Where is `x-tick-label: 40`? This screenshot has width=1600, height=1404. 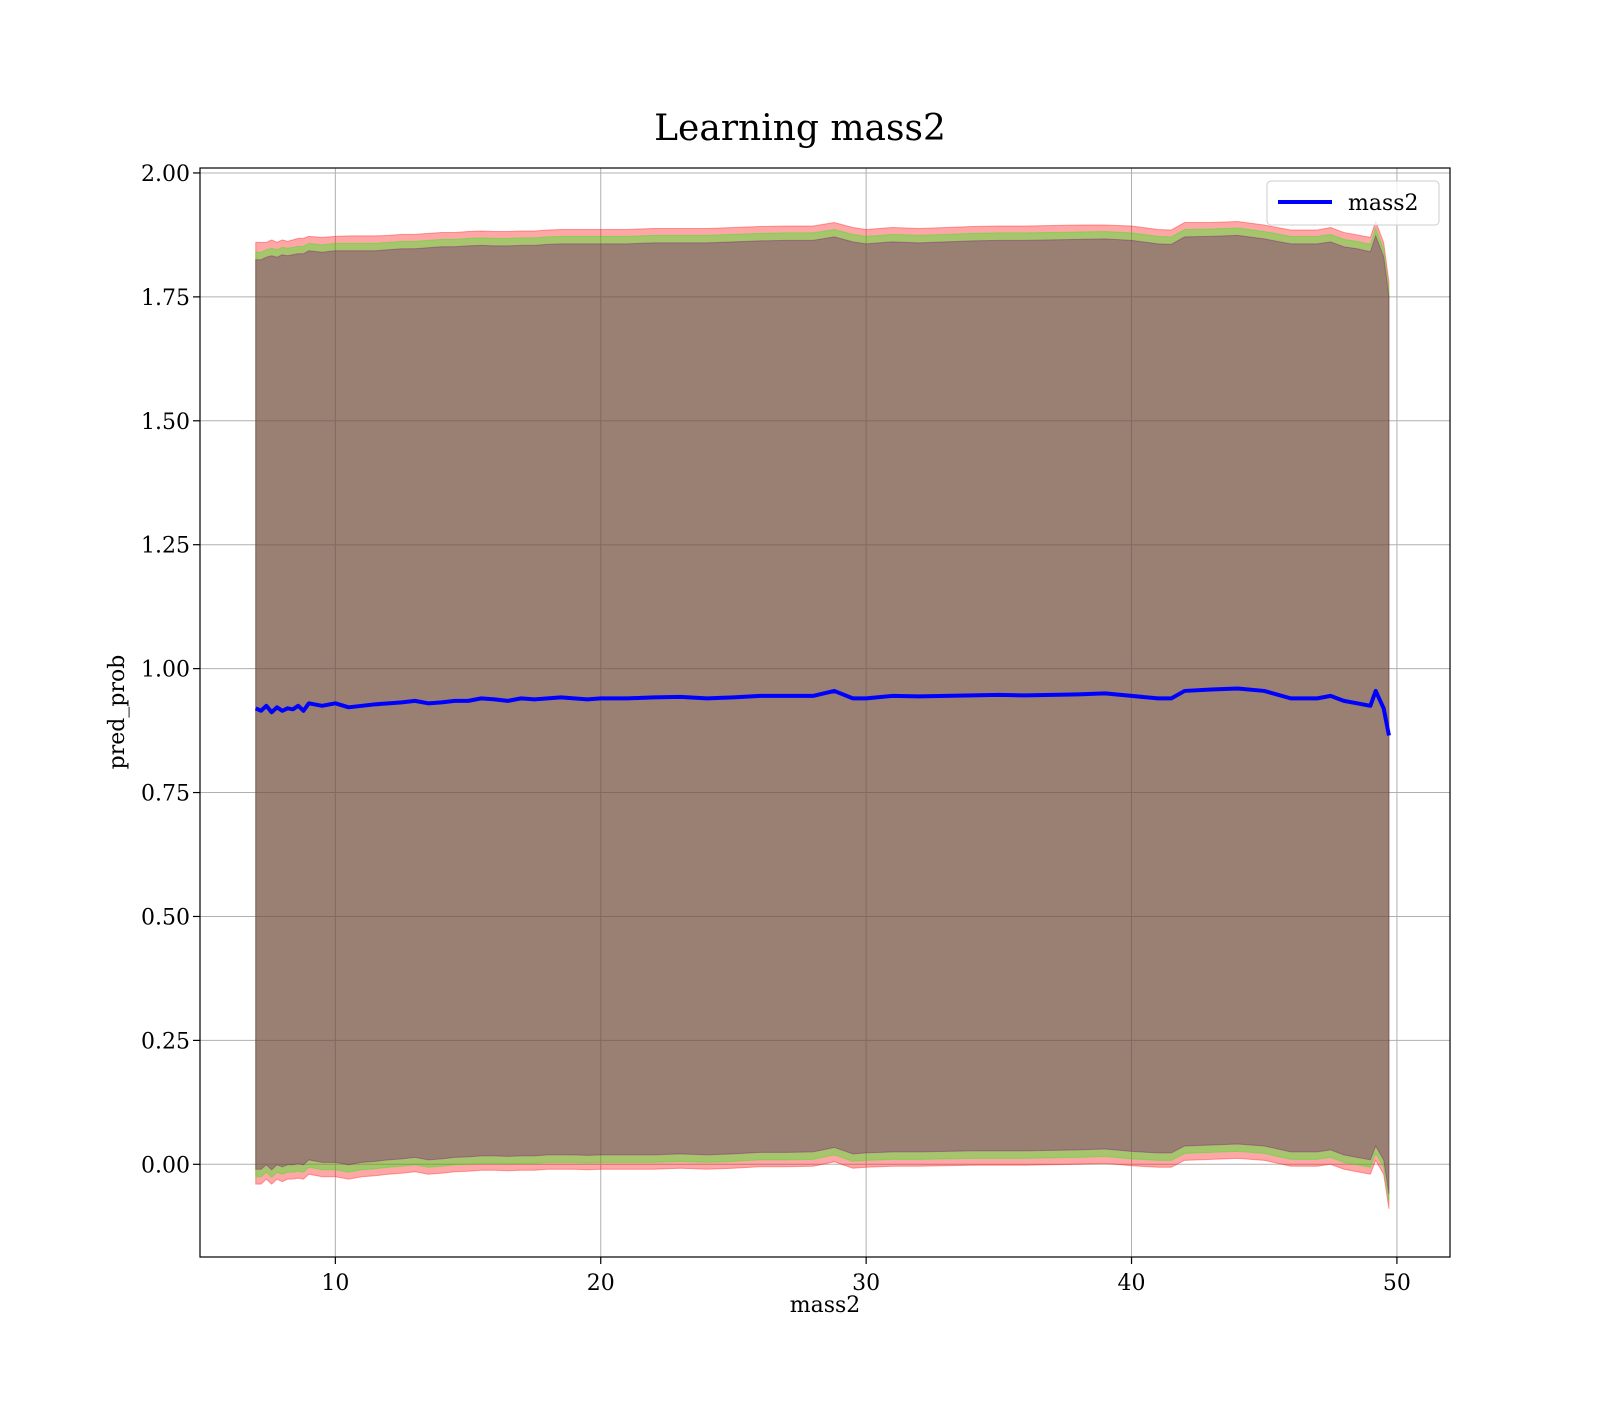 x-tick-label: 40 is located at coordinates (1132, 1283).